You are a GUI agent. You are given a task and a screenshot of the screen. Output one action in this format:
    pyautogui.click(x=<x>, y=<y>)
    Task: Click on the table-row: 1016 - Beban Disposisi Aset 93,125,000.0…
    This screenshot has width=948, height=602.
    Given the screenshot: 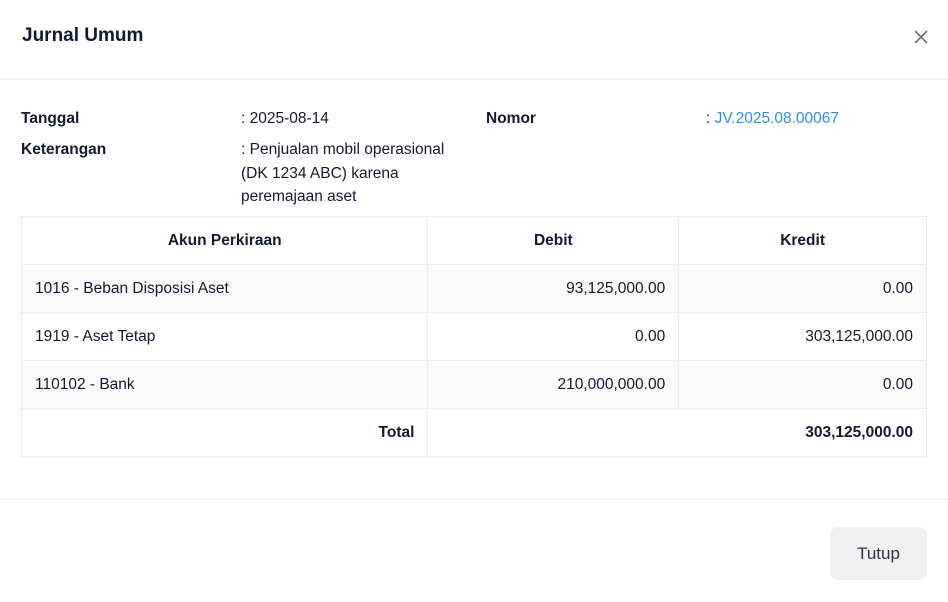 What is the action you would take?
    pyautogui.click(x=473, y=288)
    